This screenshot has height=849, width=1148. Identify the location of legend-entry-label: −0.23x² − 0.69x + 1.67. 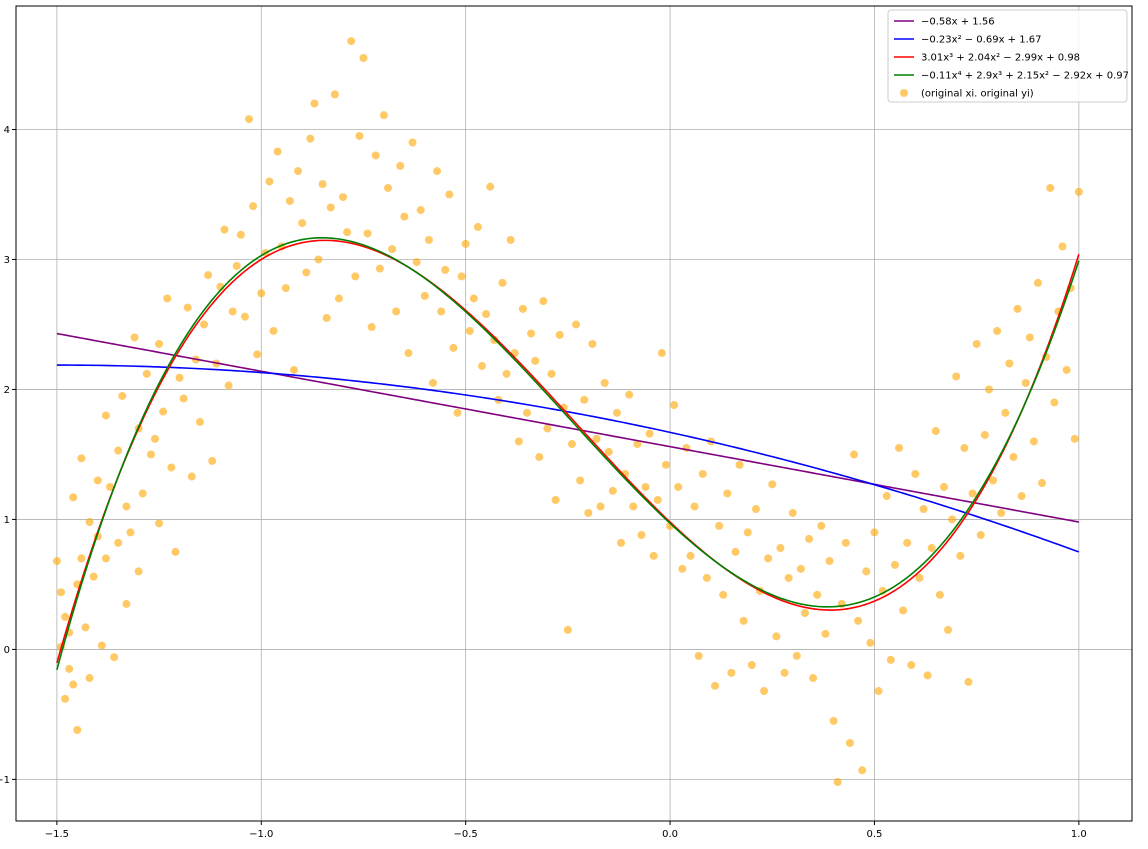
(981, 40).